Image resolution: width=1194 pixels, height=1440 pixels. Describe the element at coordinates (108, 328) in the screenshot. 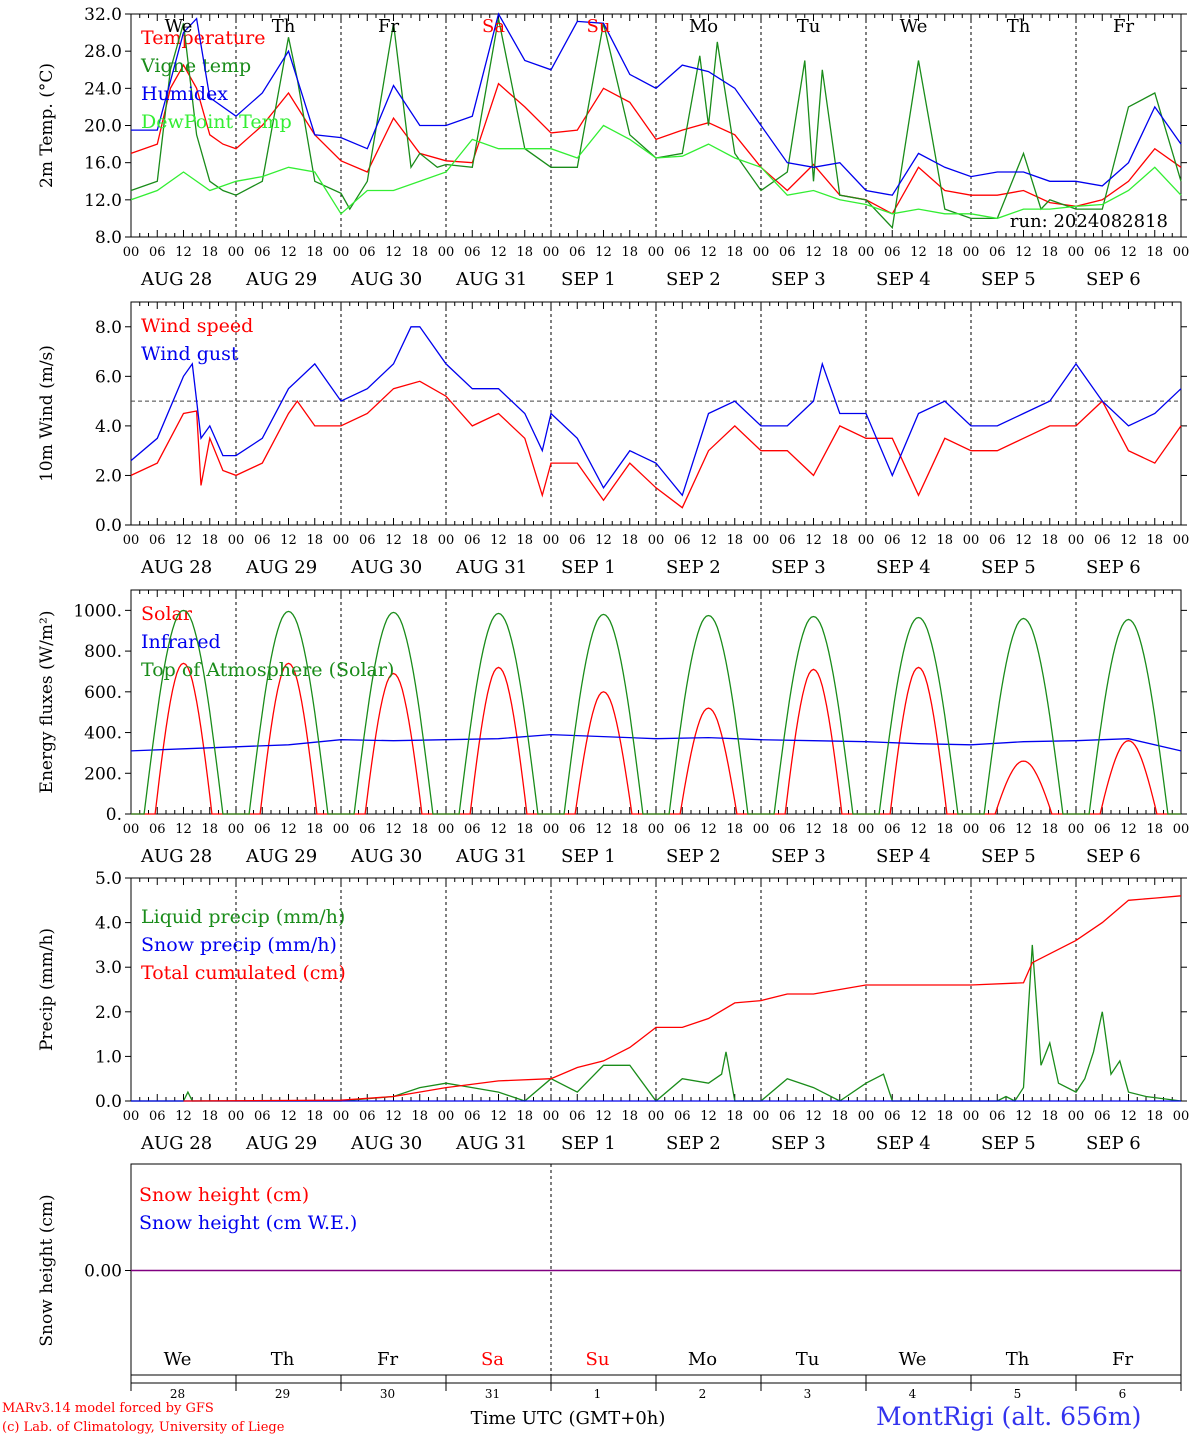

I see `y-tick-label: 8.0` at that location.